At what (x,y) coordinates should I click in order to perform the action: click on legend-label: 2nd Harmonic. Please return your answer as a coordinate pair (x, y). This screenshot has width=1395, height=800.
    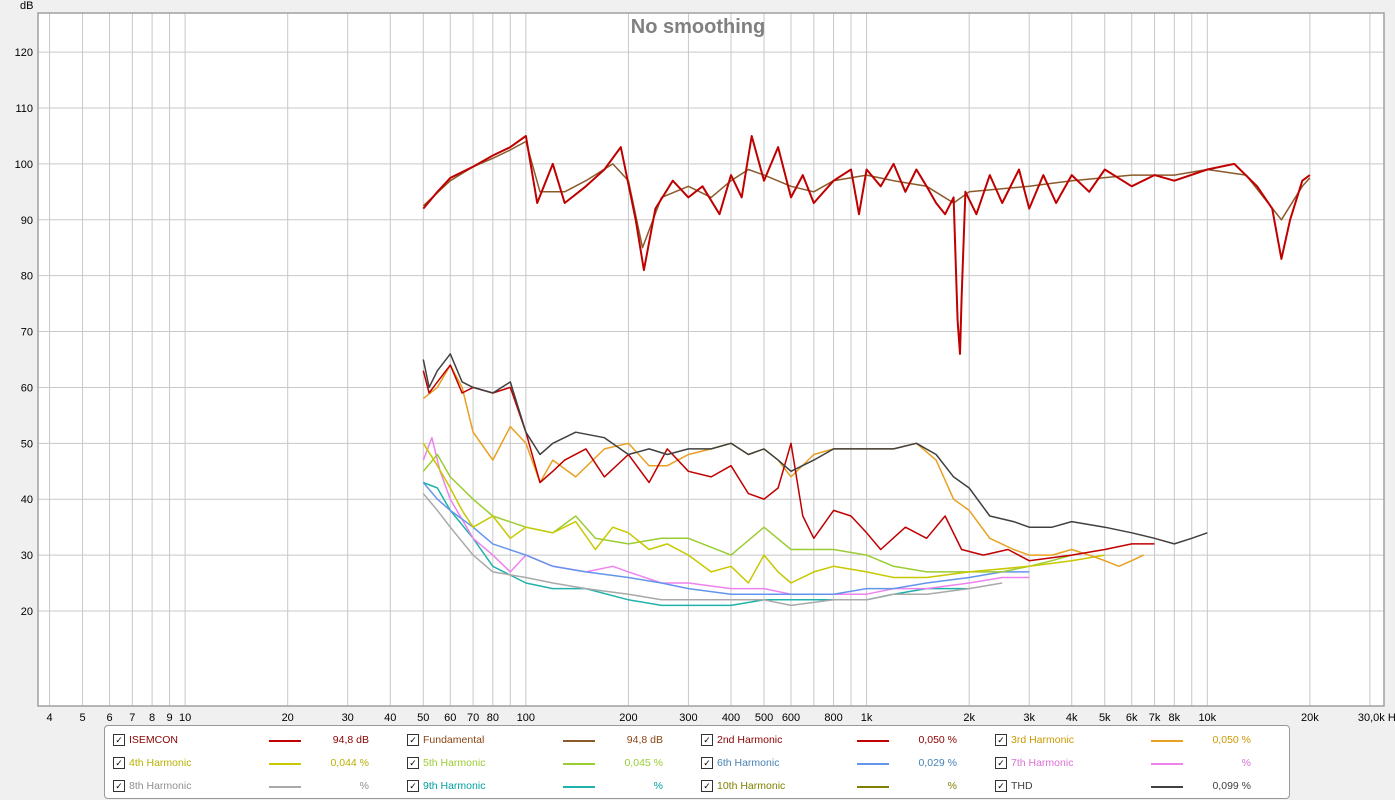
    Looking at the image, I should click on (750, 740).